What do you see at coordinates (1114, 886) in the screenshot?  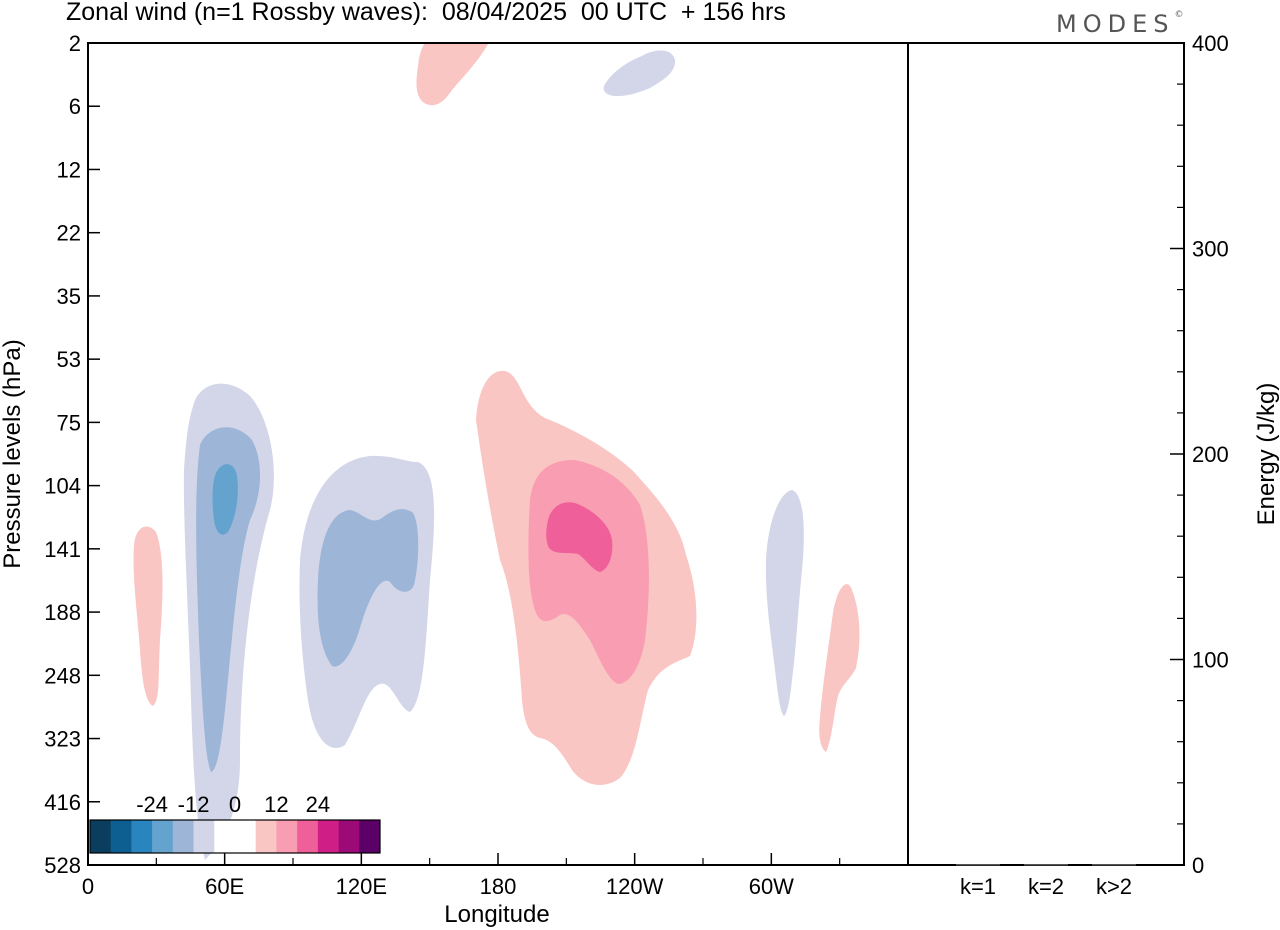 I see `energy-category-label: k>2` at bounding box center [1114, 886].